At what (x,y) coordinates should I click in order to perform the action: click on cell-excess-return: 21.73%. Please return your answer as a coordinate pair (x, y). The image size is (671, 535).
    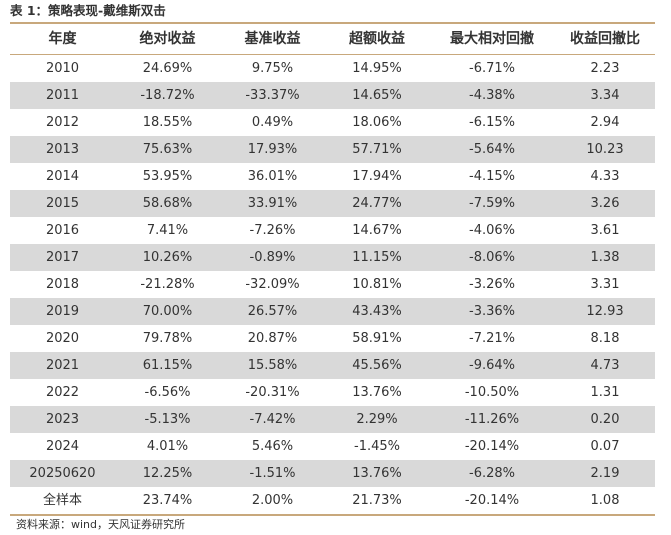
    Looking at the image, I should click on (377, 500).